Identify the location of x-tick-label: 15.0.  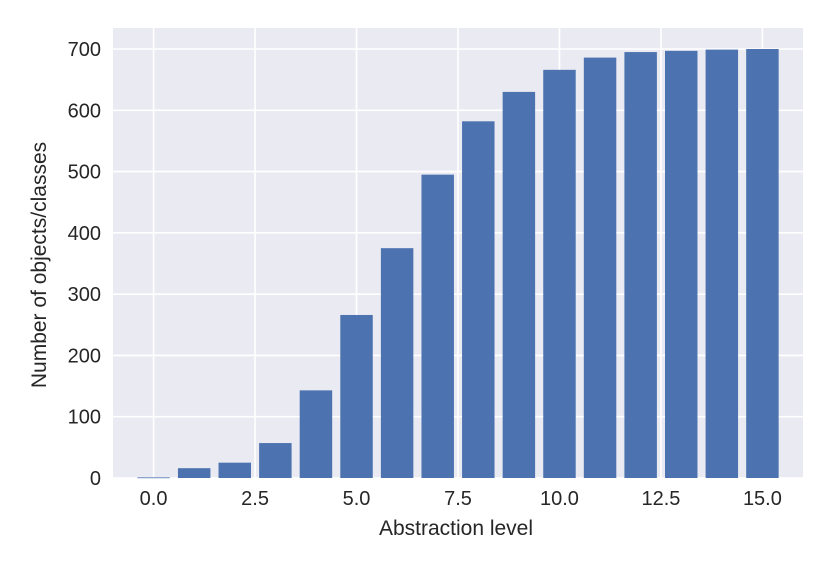
(762, 499).